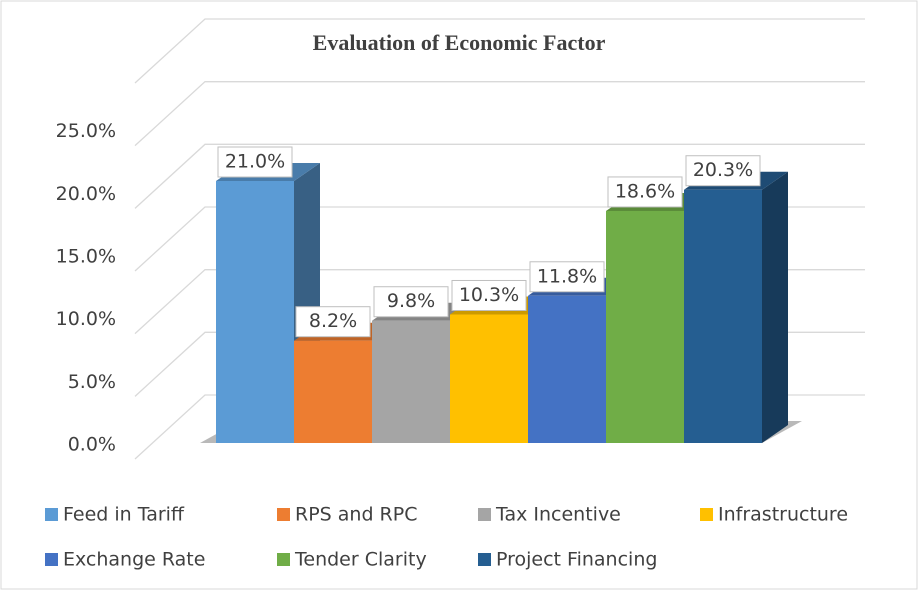 This screenshot has height=590, width=918. What do you see at coordinates (92, 445) in the screenshot?
I see `y-tick-label: 0.0%` at bounding box center [92, 445].